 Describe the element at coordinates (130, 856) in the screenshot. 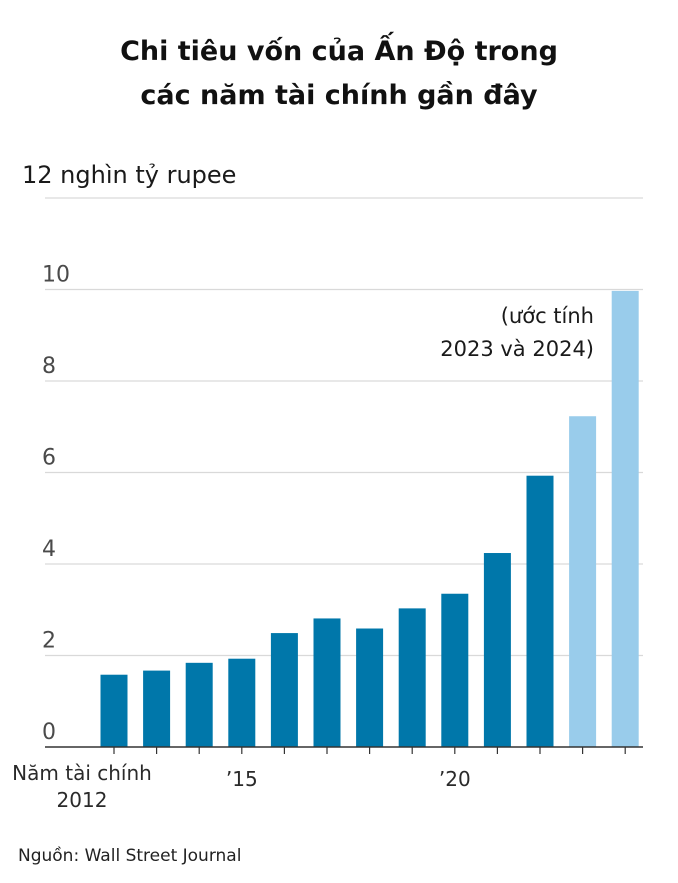

I see `source-note: Nguồn: Wall Street Journal` at that location.